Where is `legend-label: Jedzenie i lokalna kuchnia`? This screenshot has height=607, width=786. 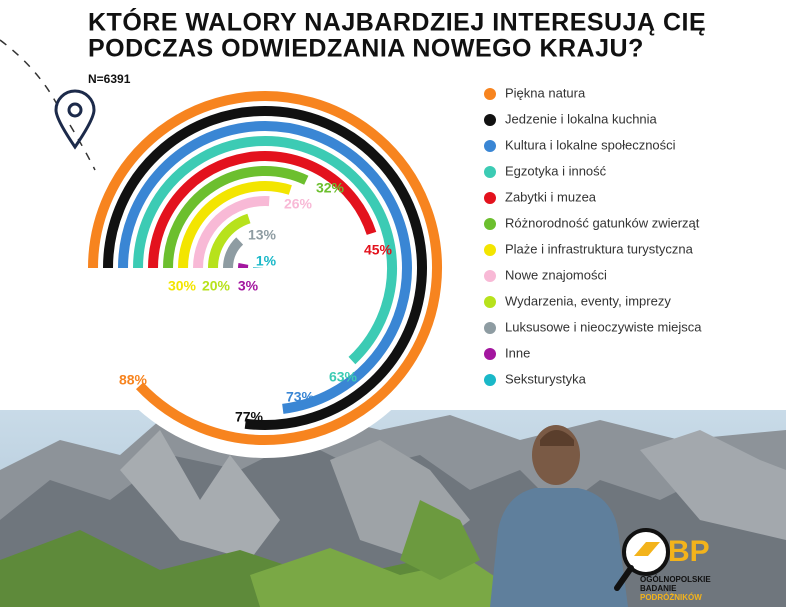
legend-label: Jedzenie i lokalna kuchnia is located at coordinates (581, 118).